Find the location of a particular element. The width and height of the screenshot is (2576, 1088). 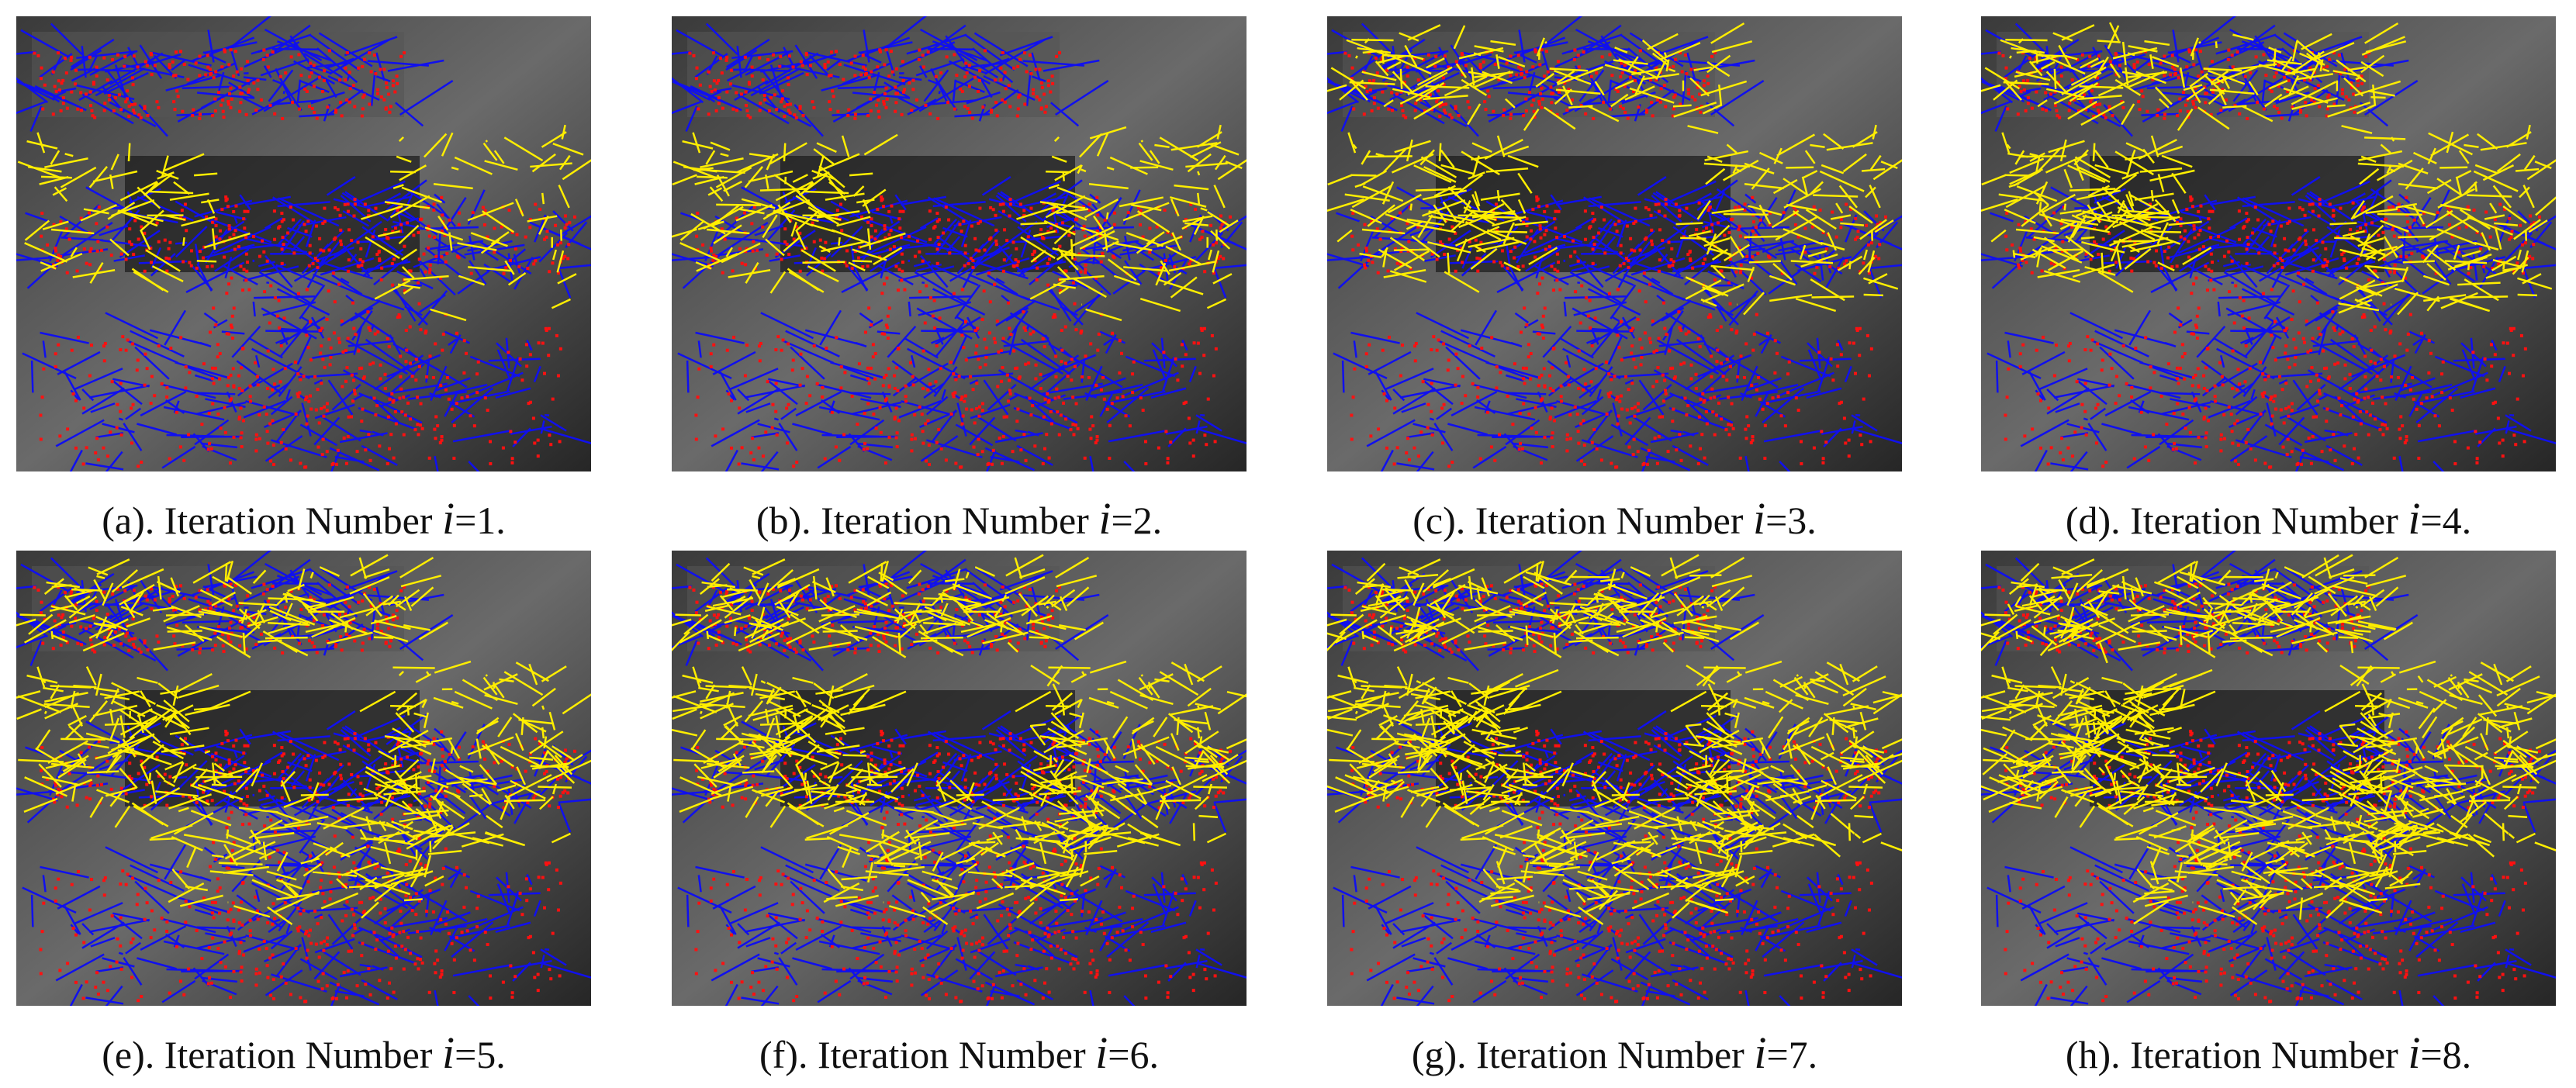

caption-suffix: =1. is located at coordinates (480, 520).